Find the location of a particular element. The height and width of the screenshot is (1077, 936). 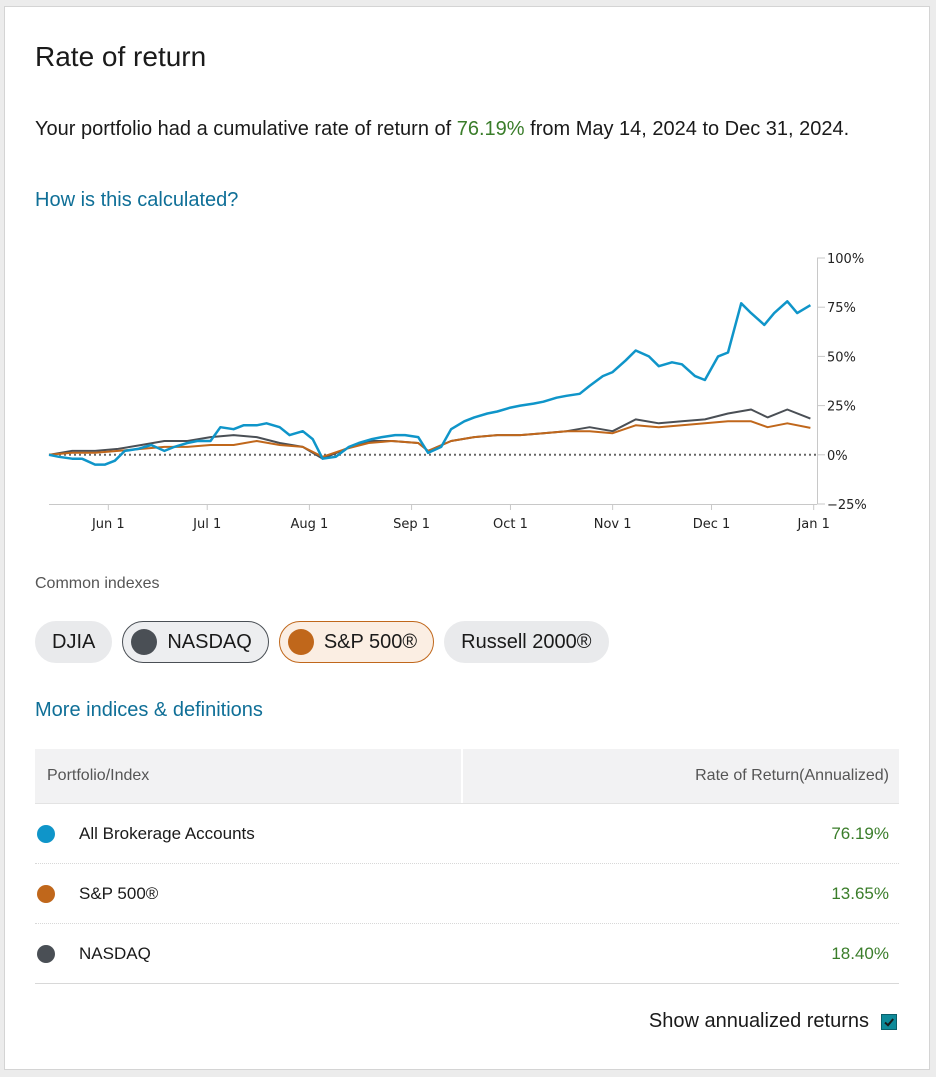

x-tick-label: Dec 1 is located at coordinates (712, 524).